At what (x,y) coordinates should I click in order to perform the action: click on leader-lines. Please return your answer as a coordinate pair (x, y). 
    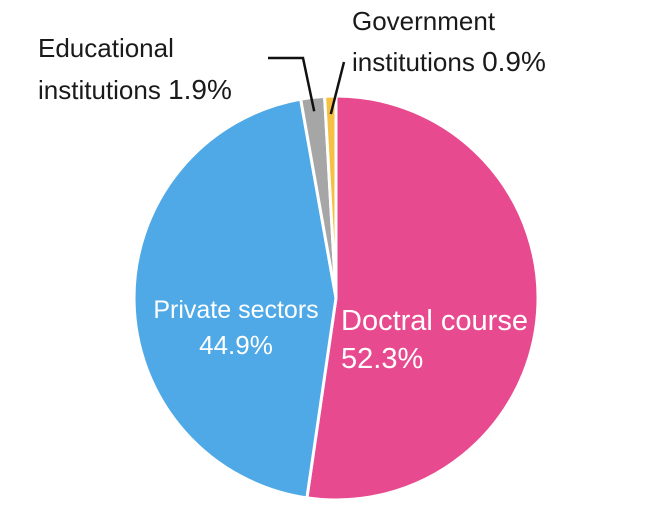
    Looking at the image, I should click on (307, 85).